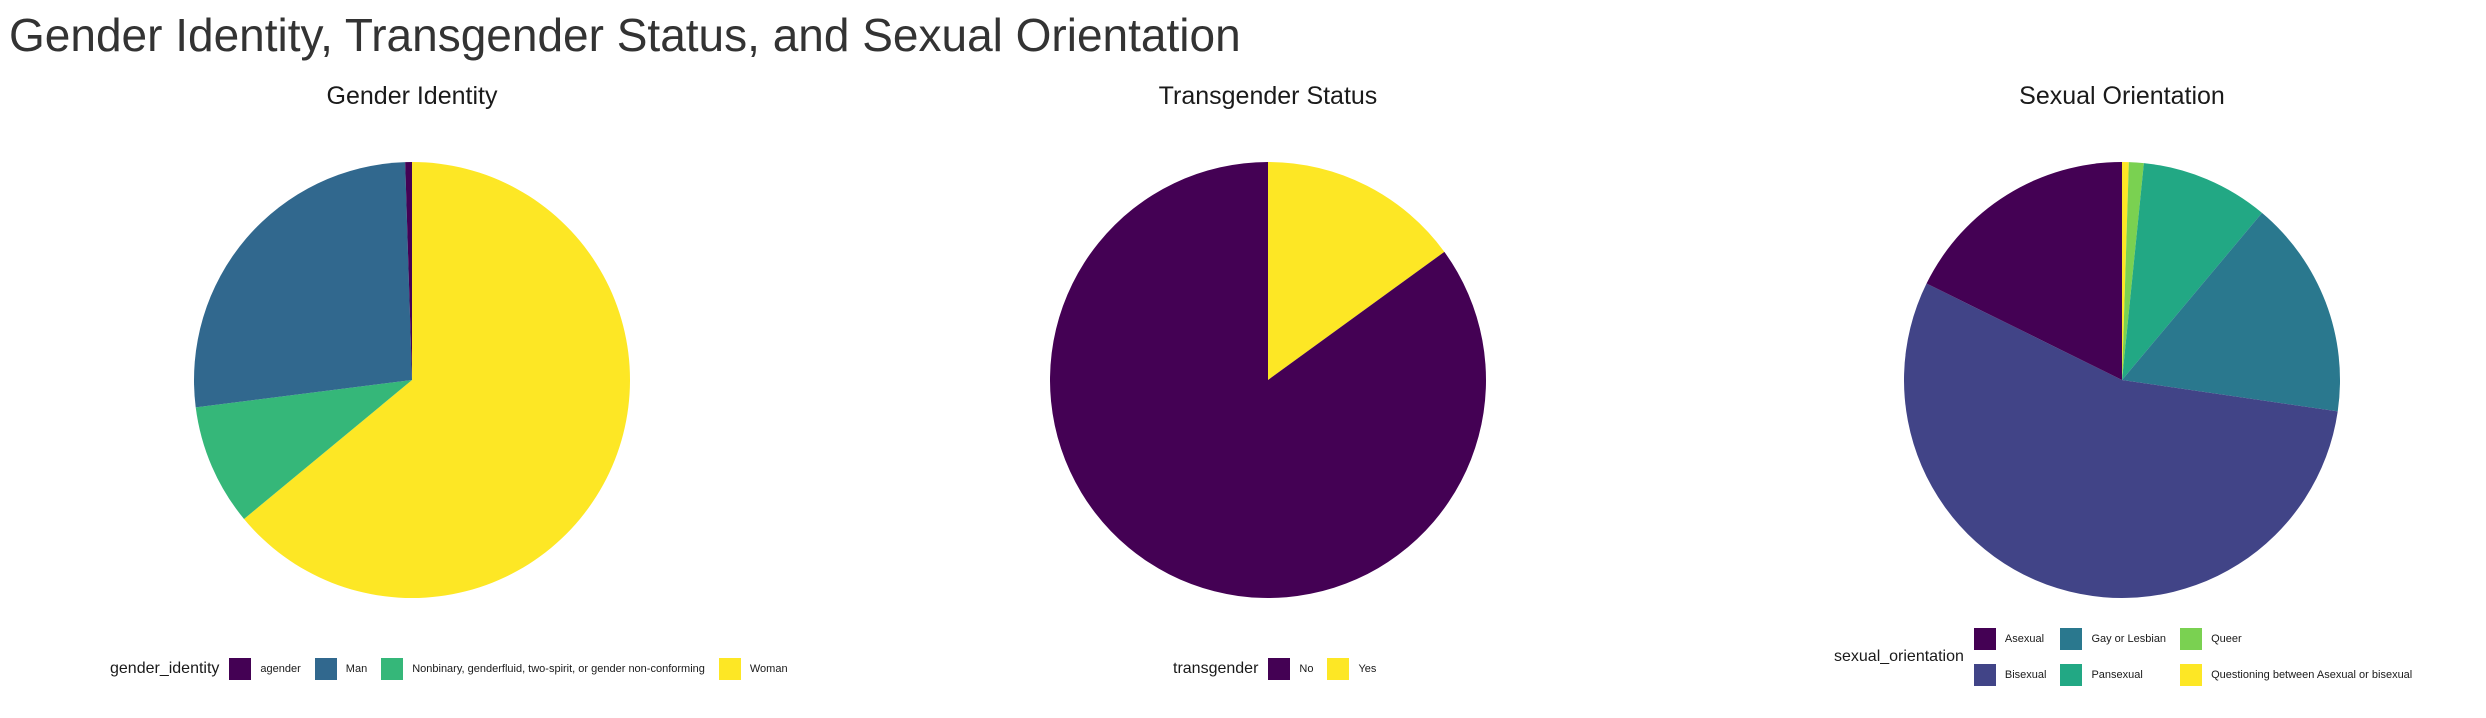  Describe the element at coordinates (165, 668) in the screenshot. I see `legend-title: gender_identity` at that location.